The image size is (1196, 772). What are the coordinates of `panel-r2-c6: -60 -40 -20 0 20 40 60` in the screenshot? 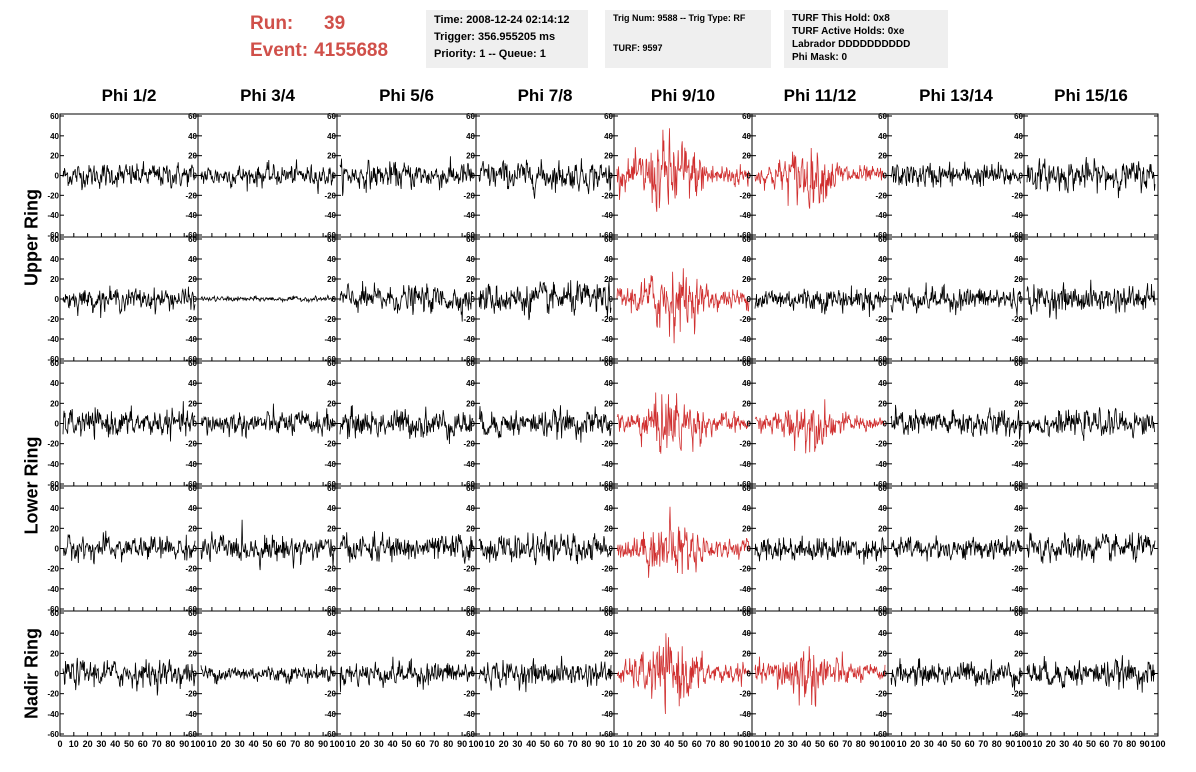 It's located at (950, 424).